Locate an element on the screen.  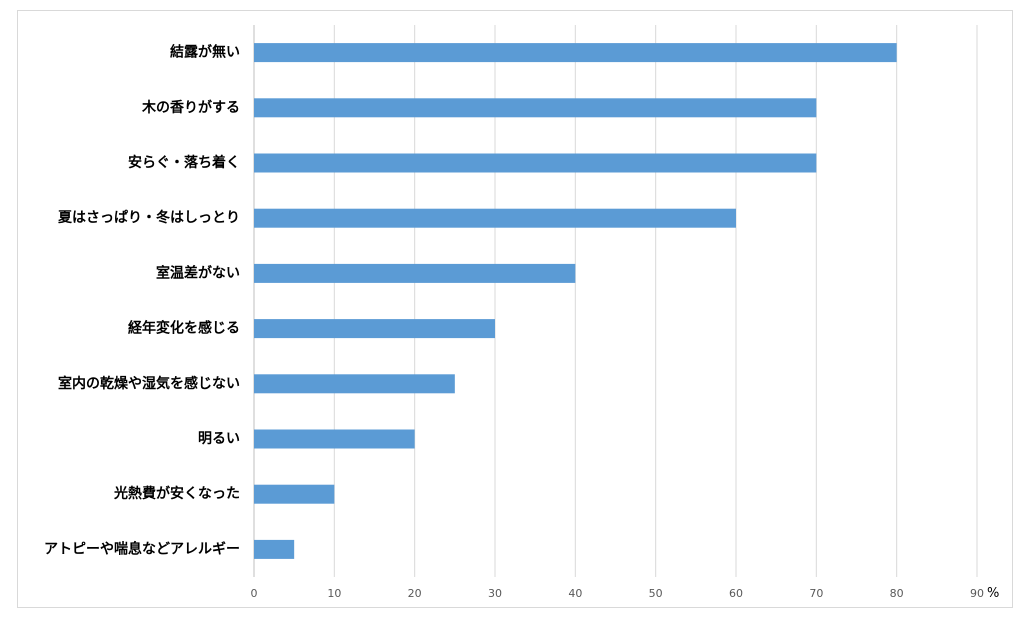
category-label-6: 経年変化を感じる is located at coordinates (184, 328).